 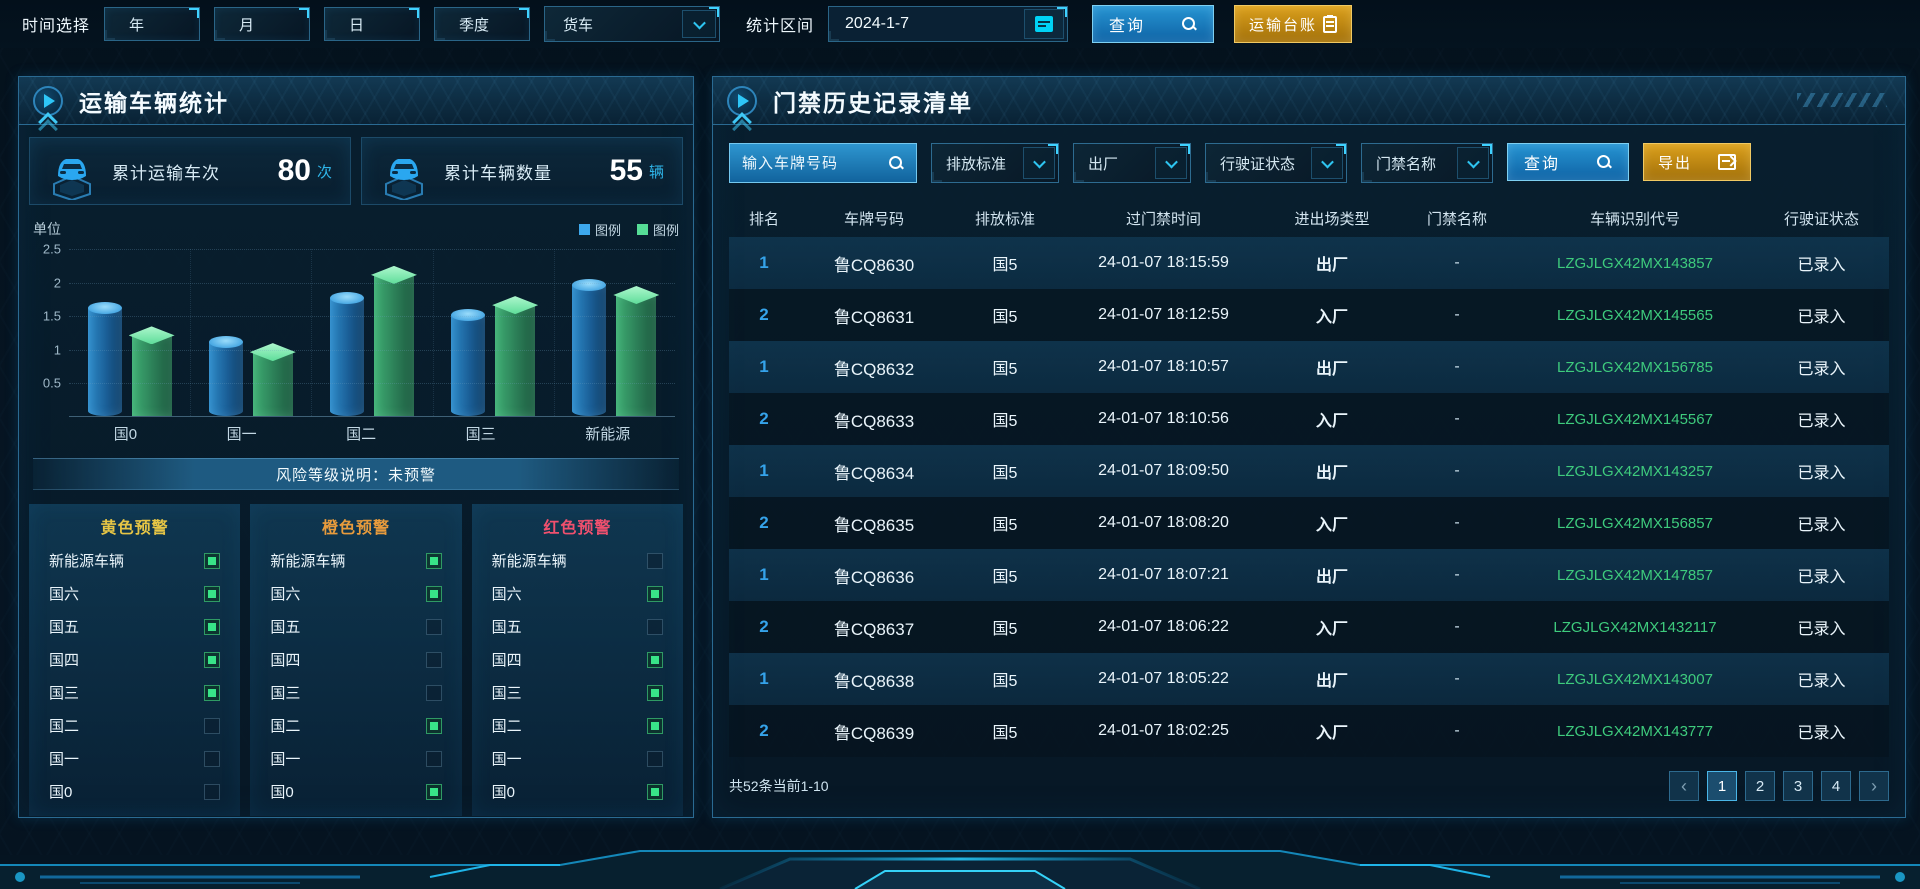 What do you see at coordinates (1163, 219) in the screenshot?
I see `header-cell: 过门禁时间` at bounding box center [1163, 219].